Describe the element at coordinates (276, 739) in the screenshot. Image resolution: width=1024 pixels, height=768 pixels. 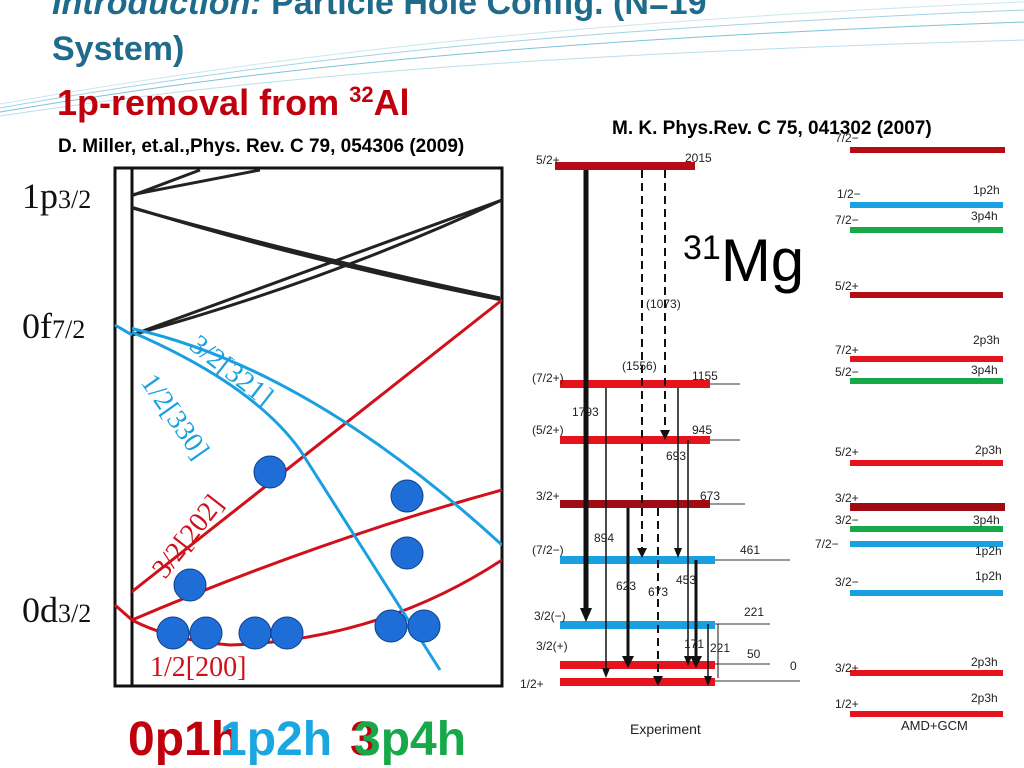
I see `config-label-1p2h: 1p2h` at that location.